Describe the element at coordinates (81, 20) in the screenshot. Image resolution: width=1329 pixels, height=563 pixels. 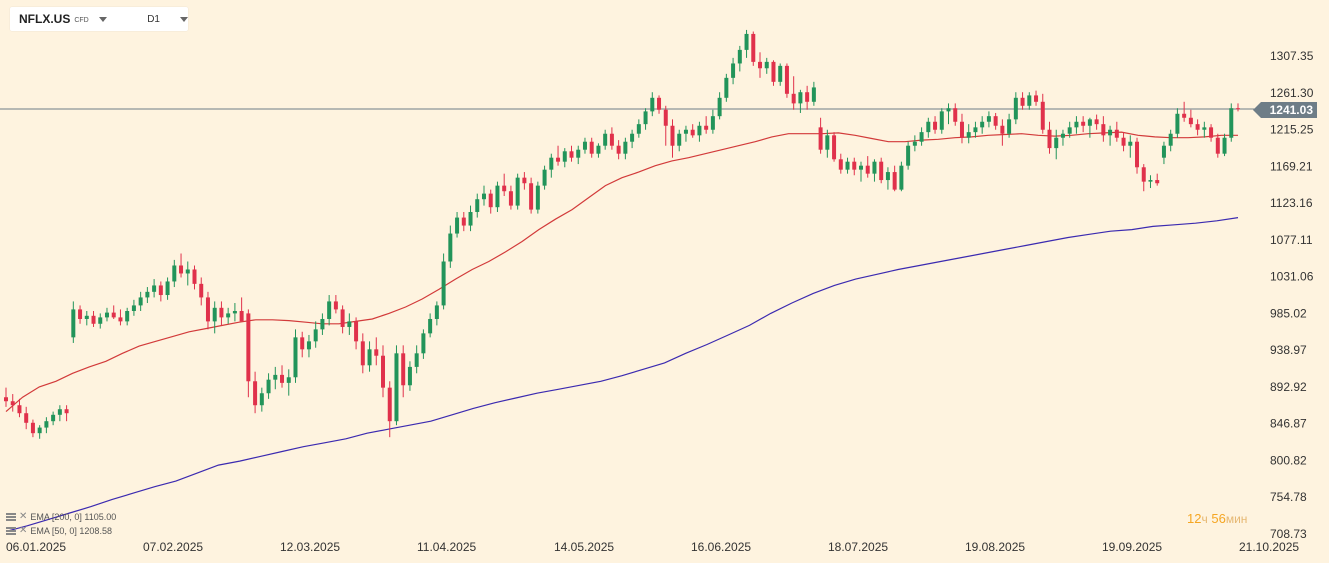
I see `symbol-type: CFD` at that location.